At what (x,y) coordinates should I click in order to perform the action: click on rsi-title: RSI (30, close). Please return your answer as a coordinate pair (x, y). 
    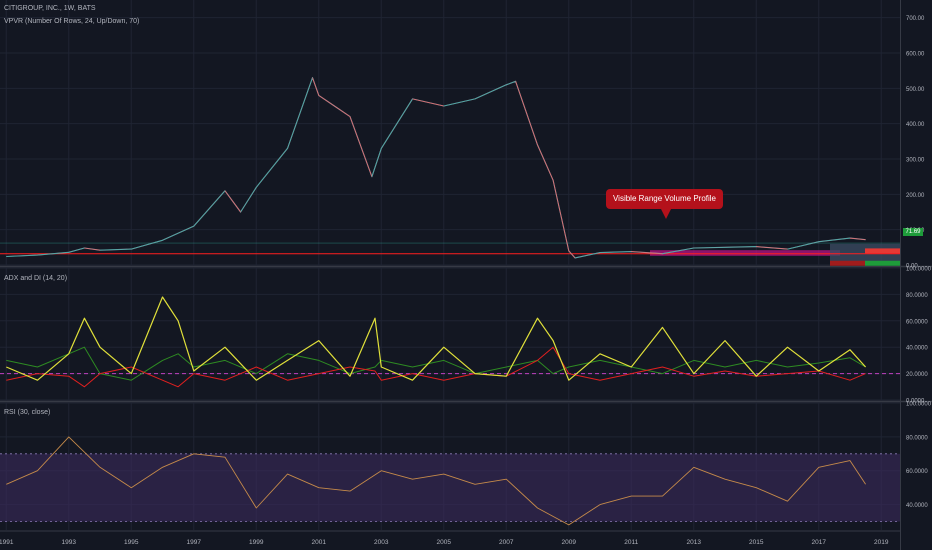
    Looking at the image, I should click on (27, 412).